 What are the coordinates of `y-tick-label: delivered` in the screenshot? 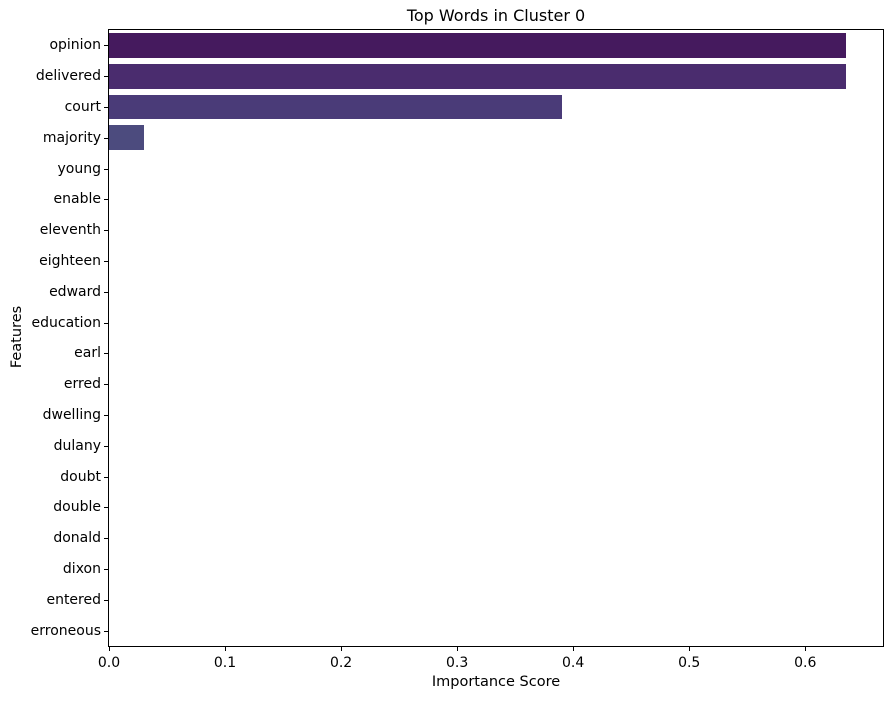 It's located at (68, 76).